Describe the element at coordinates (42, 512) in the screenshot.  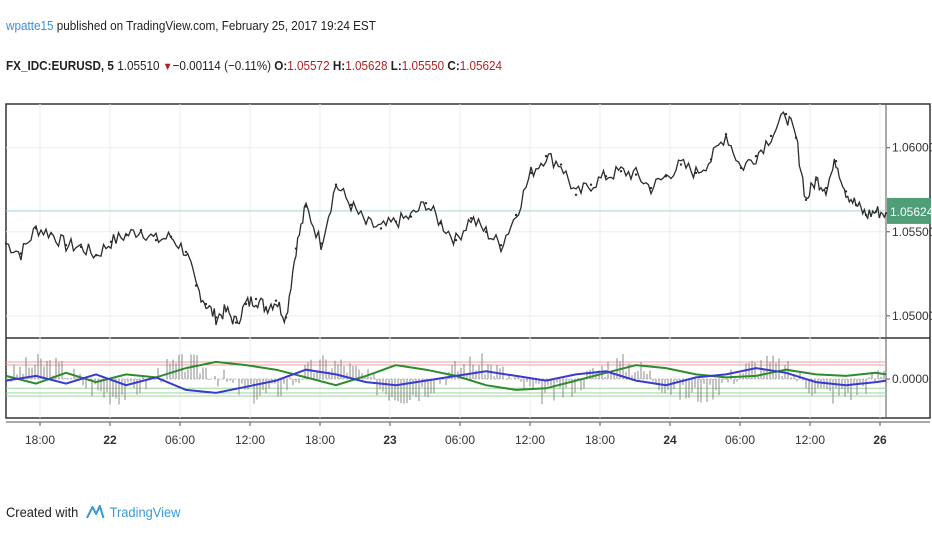
I see `created-with-text: Created with` at that location.